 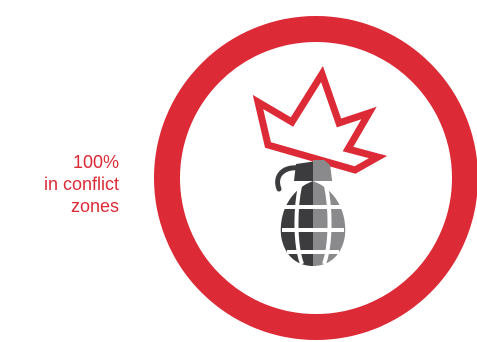 I want to click on stat-caption: 100% in conflict zones, so click(x=81, y=184).